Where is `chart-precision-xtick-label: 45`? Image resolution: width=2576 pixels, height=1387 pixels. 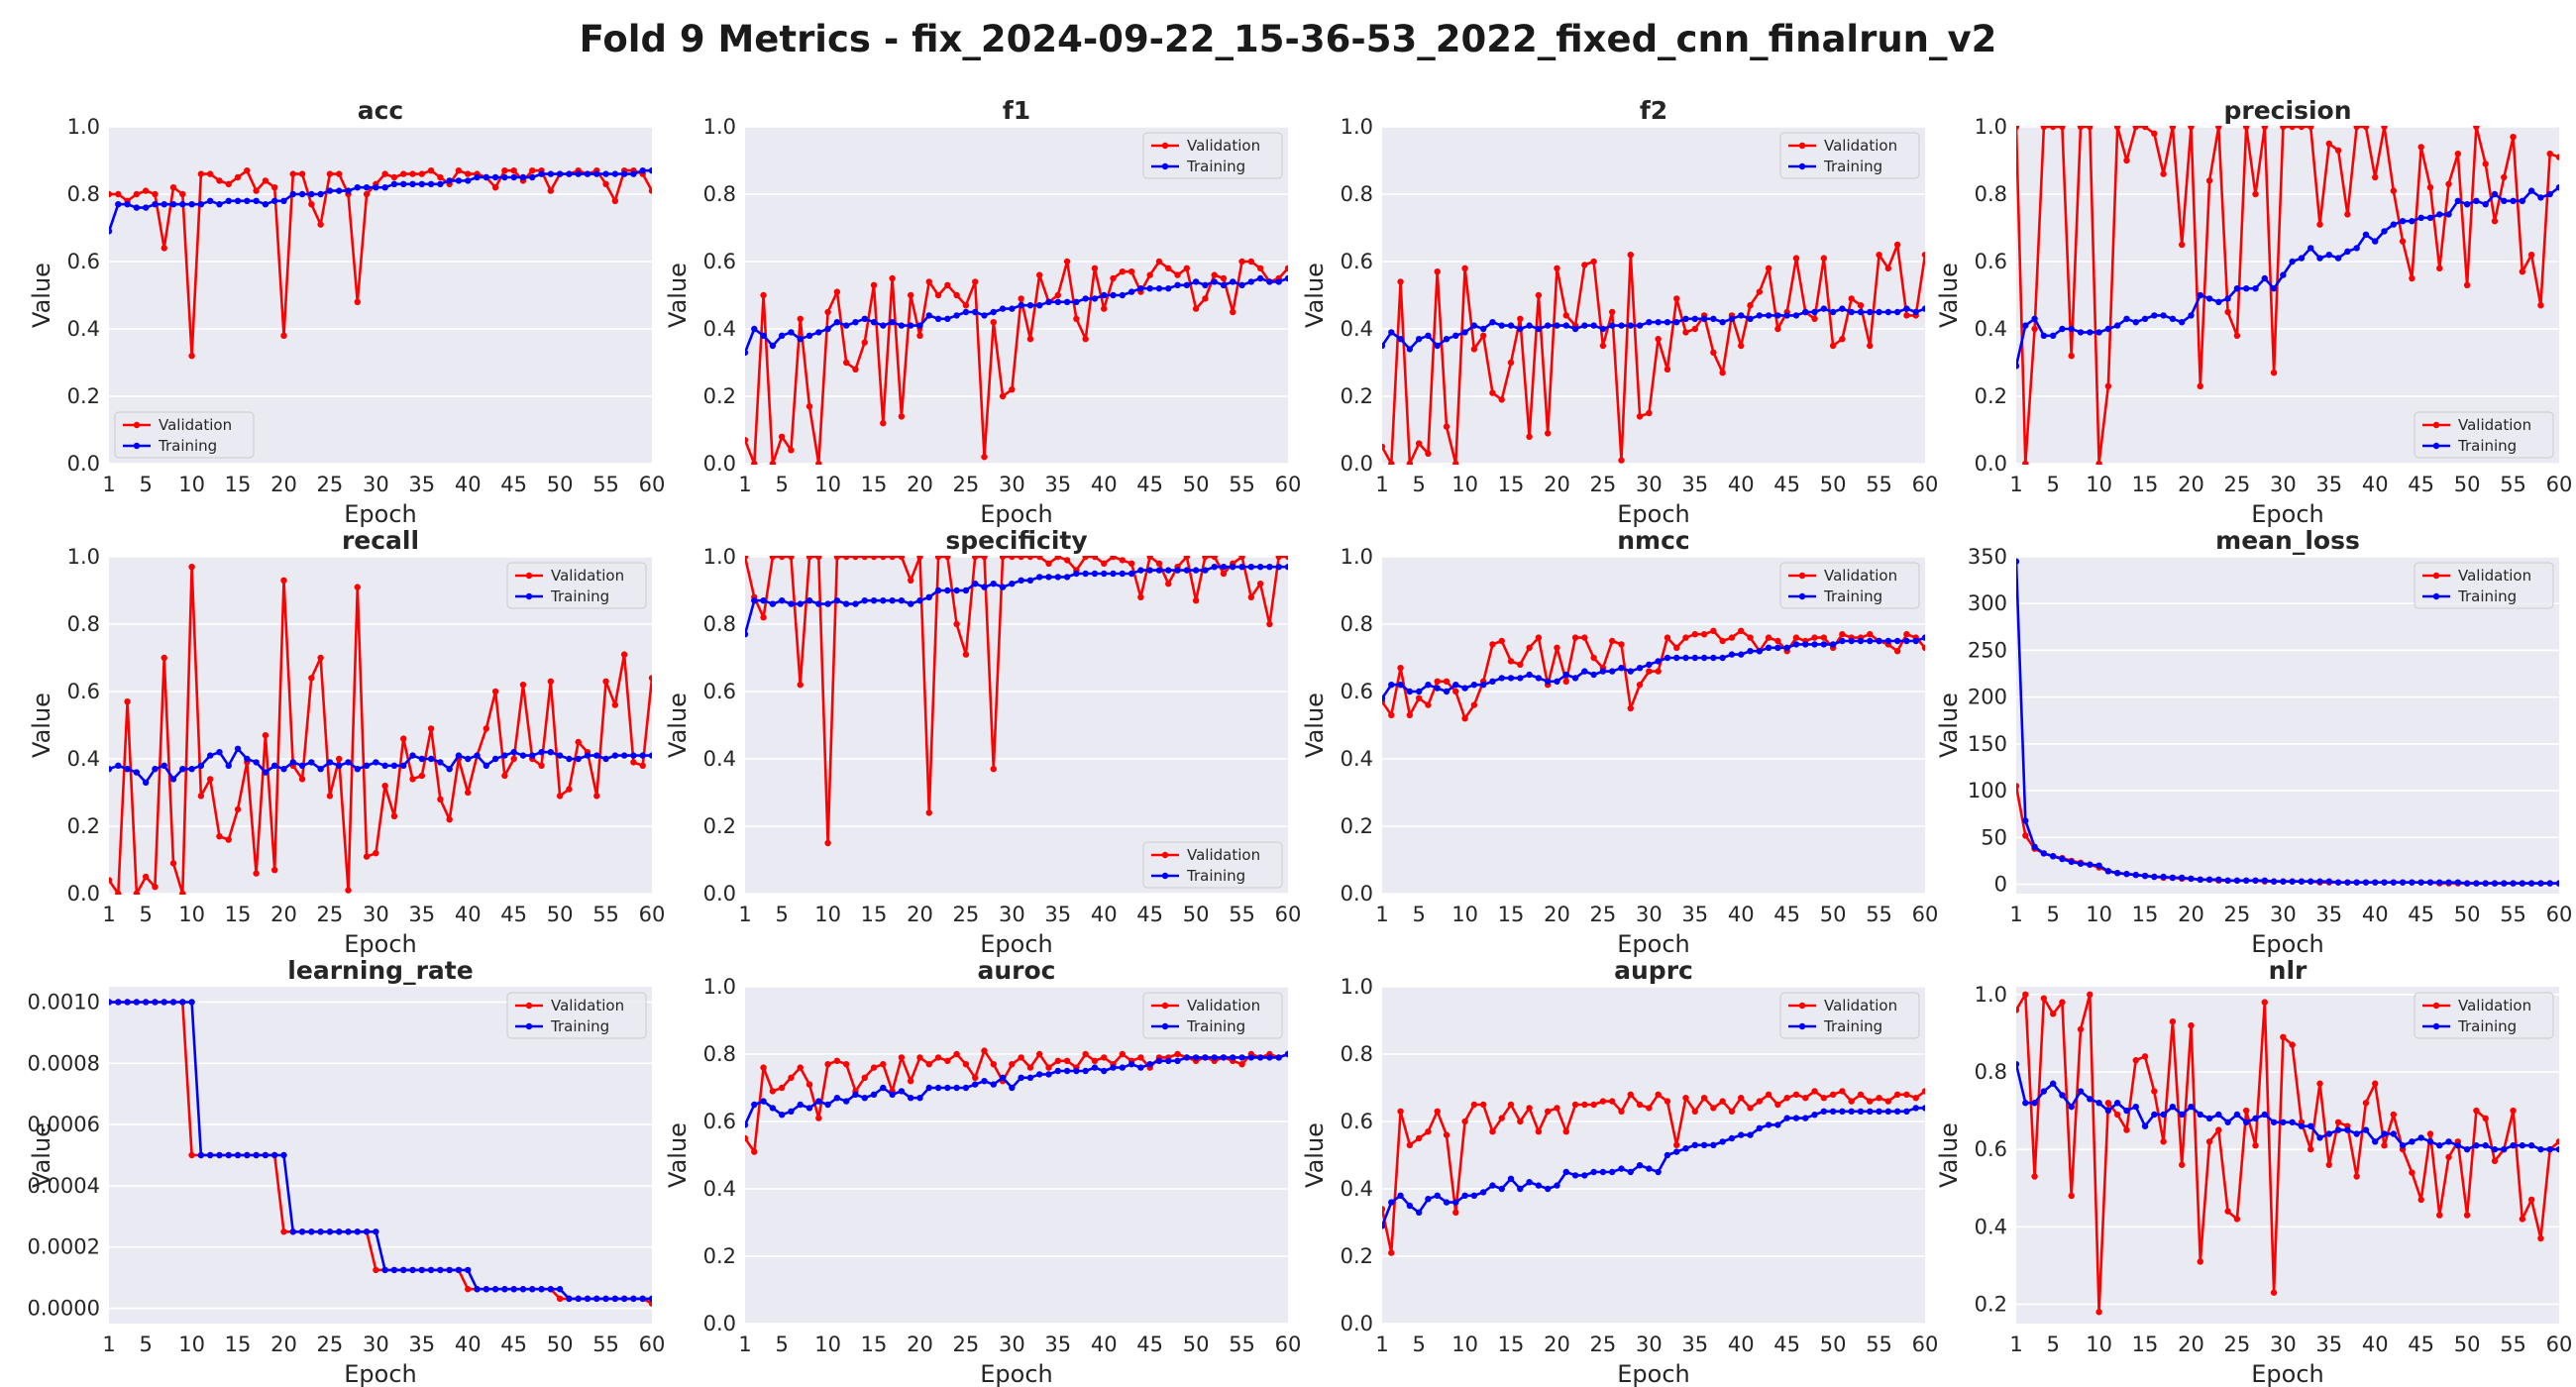 chart-precision-xtick-label: 45 is located at coordinates (2421, 484).